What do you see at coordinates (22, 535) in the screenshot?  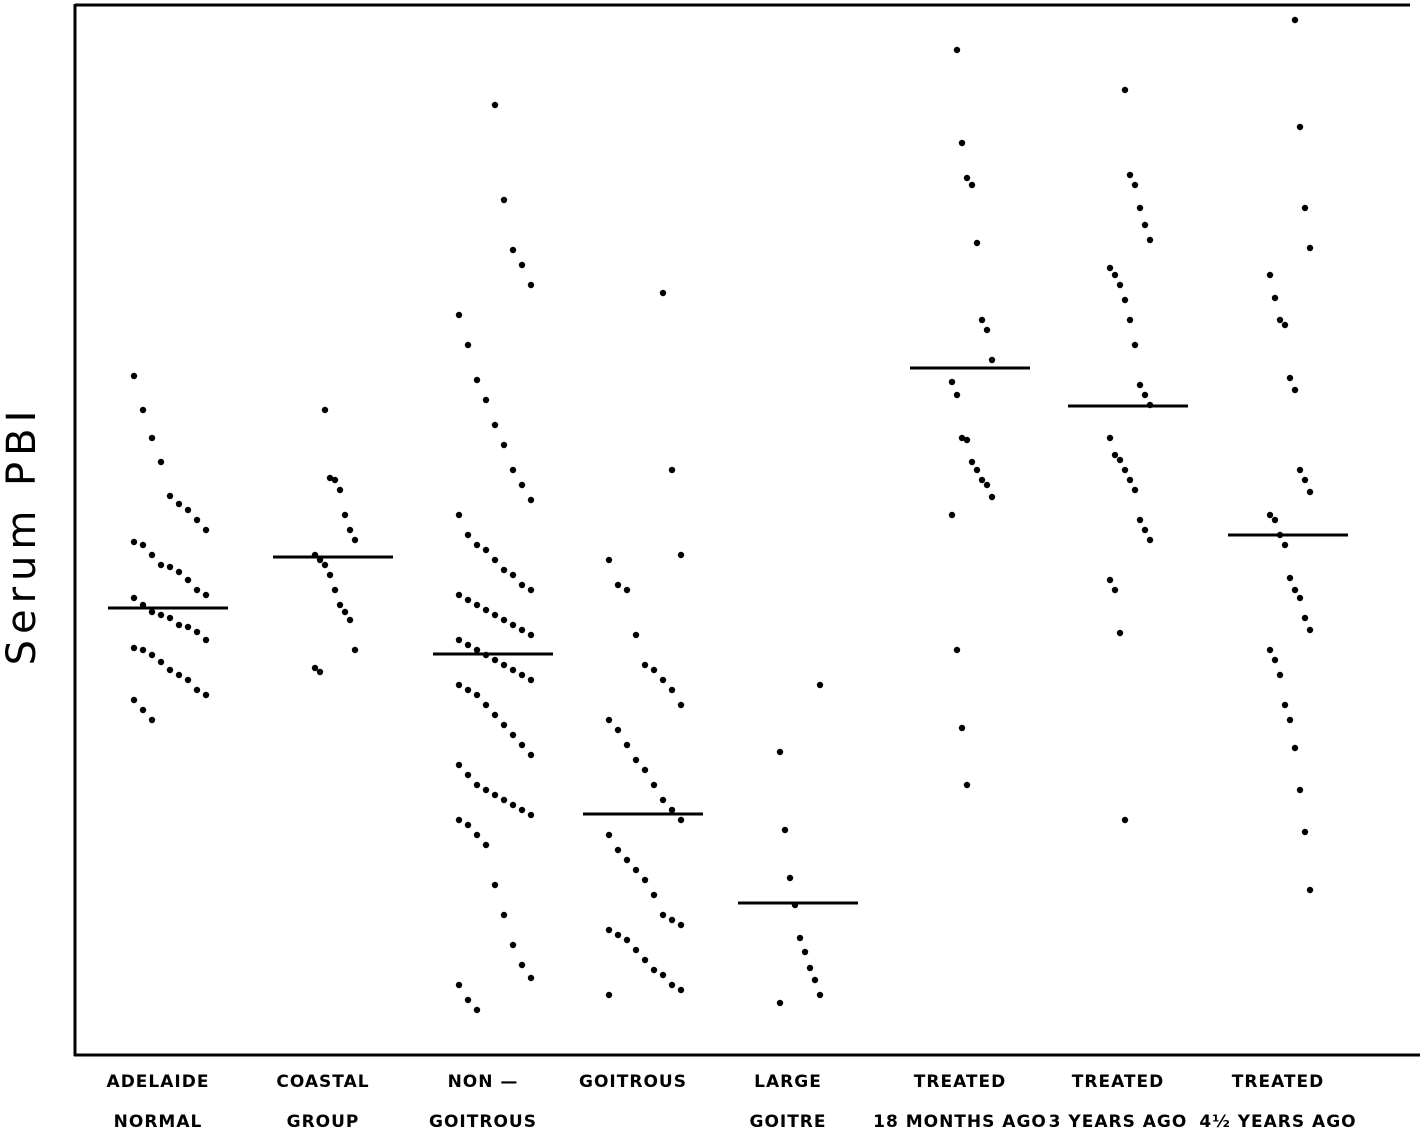 I see `y-axis-label: Serum PBI` at bounding box center [22, 535].